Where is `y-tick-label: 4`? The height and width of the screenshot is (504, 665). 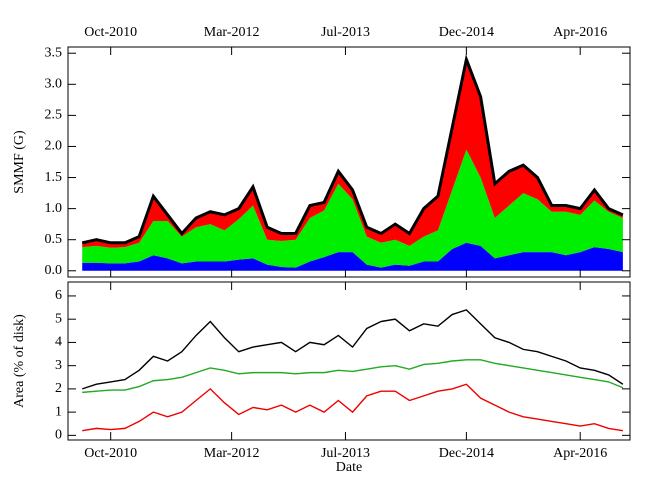
y-tick-label: 4 is located at coordinates (58, 342).